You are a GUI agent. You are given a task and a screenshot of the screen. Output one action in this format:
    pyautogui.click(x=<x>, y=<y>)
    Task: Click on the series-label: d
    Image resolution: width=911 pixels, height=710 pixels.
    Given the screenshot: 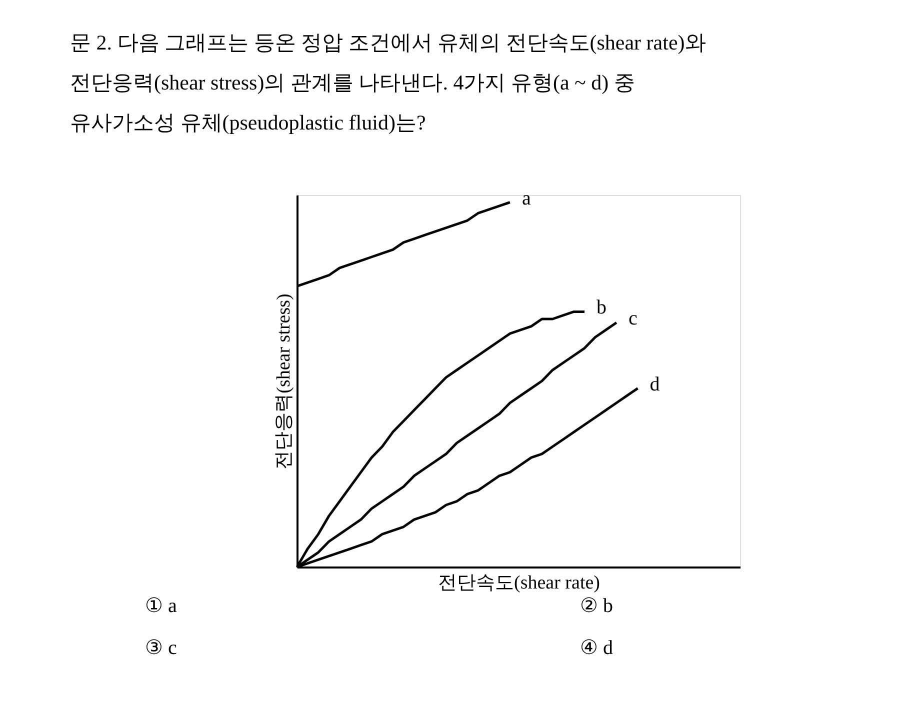 What is the action you would take?
    pyautogui.click(x=655, y=384)
    